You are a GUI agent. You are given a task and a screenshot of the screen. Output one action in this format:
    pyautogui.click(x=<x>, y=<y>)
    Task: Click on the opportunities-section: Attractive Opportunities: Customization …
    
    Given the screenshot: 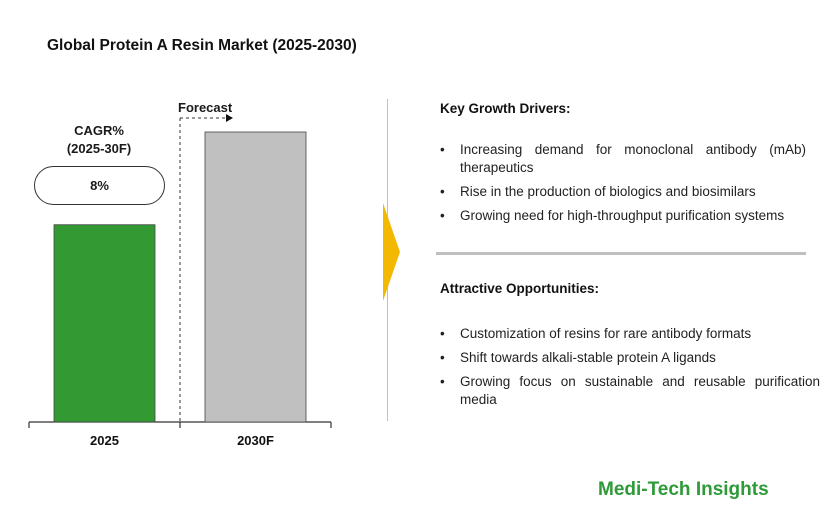 What is the action you would take?
    pyautogui.click(x=630, y=348)
    